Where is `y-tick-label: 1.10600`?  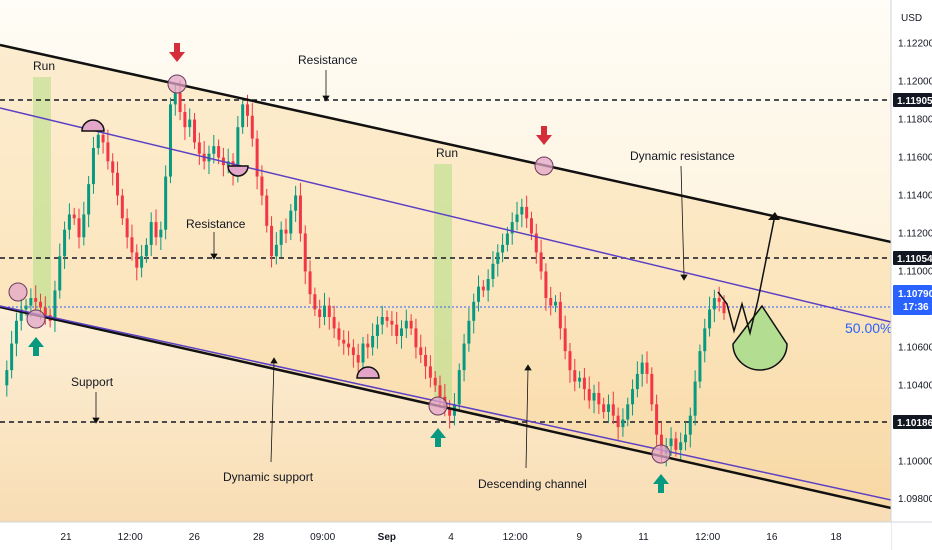
y-tick-label: 1.10600 is located at coordinates (915, 347).